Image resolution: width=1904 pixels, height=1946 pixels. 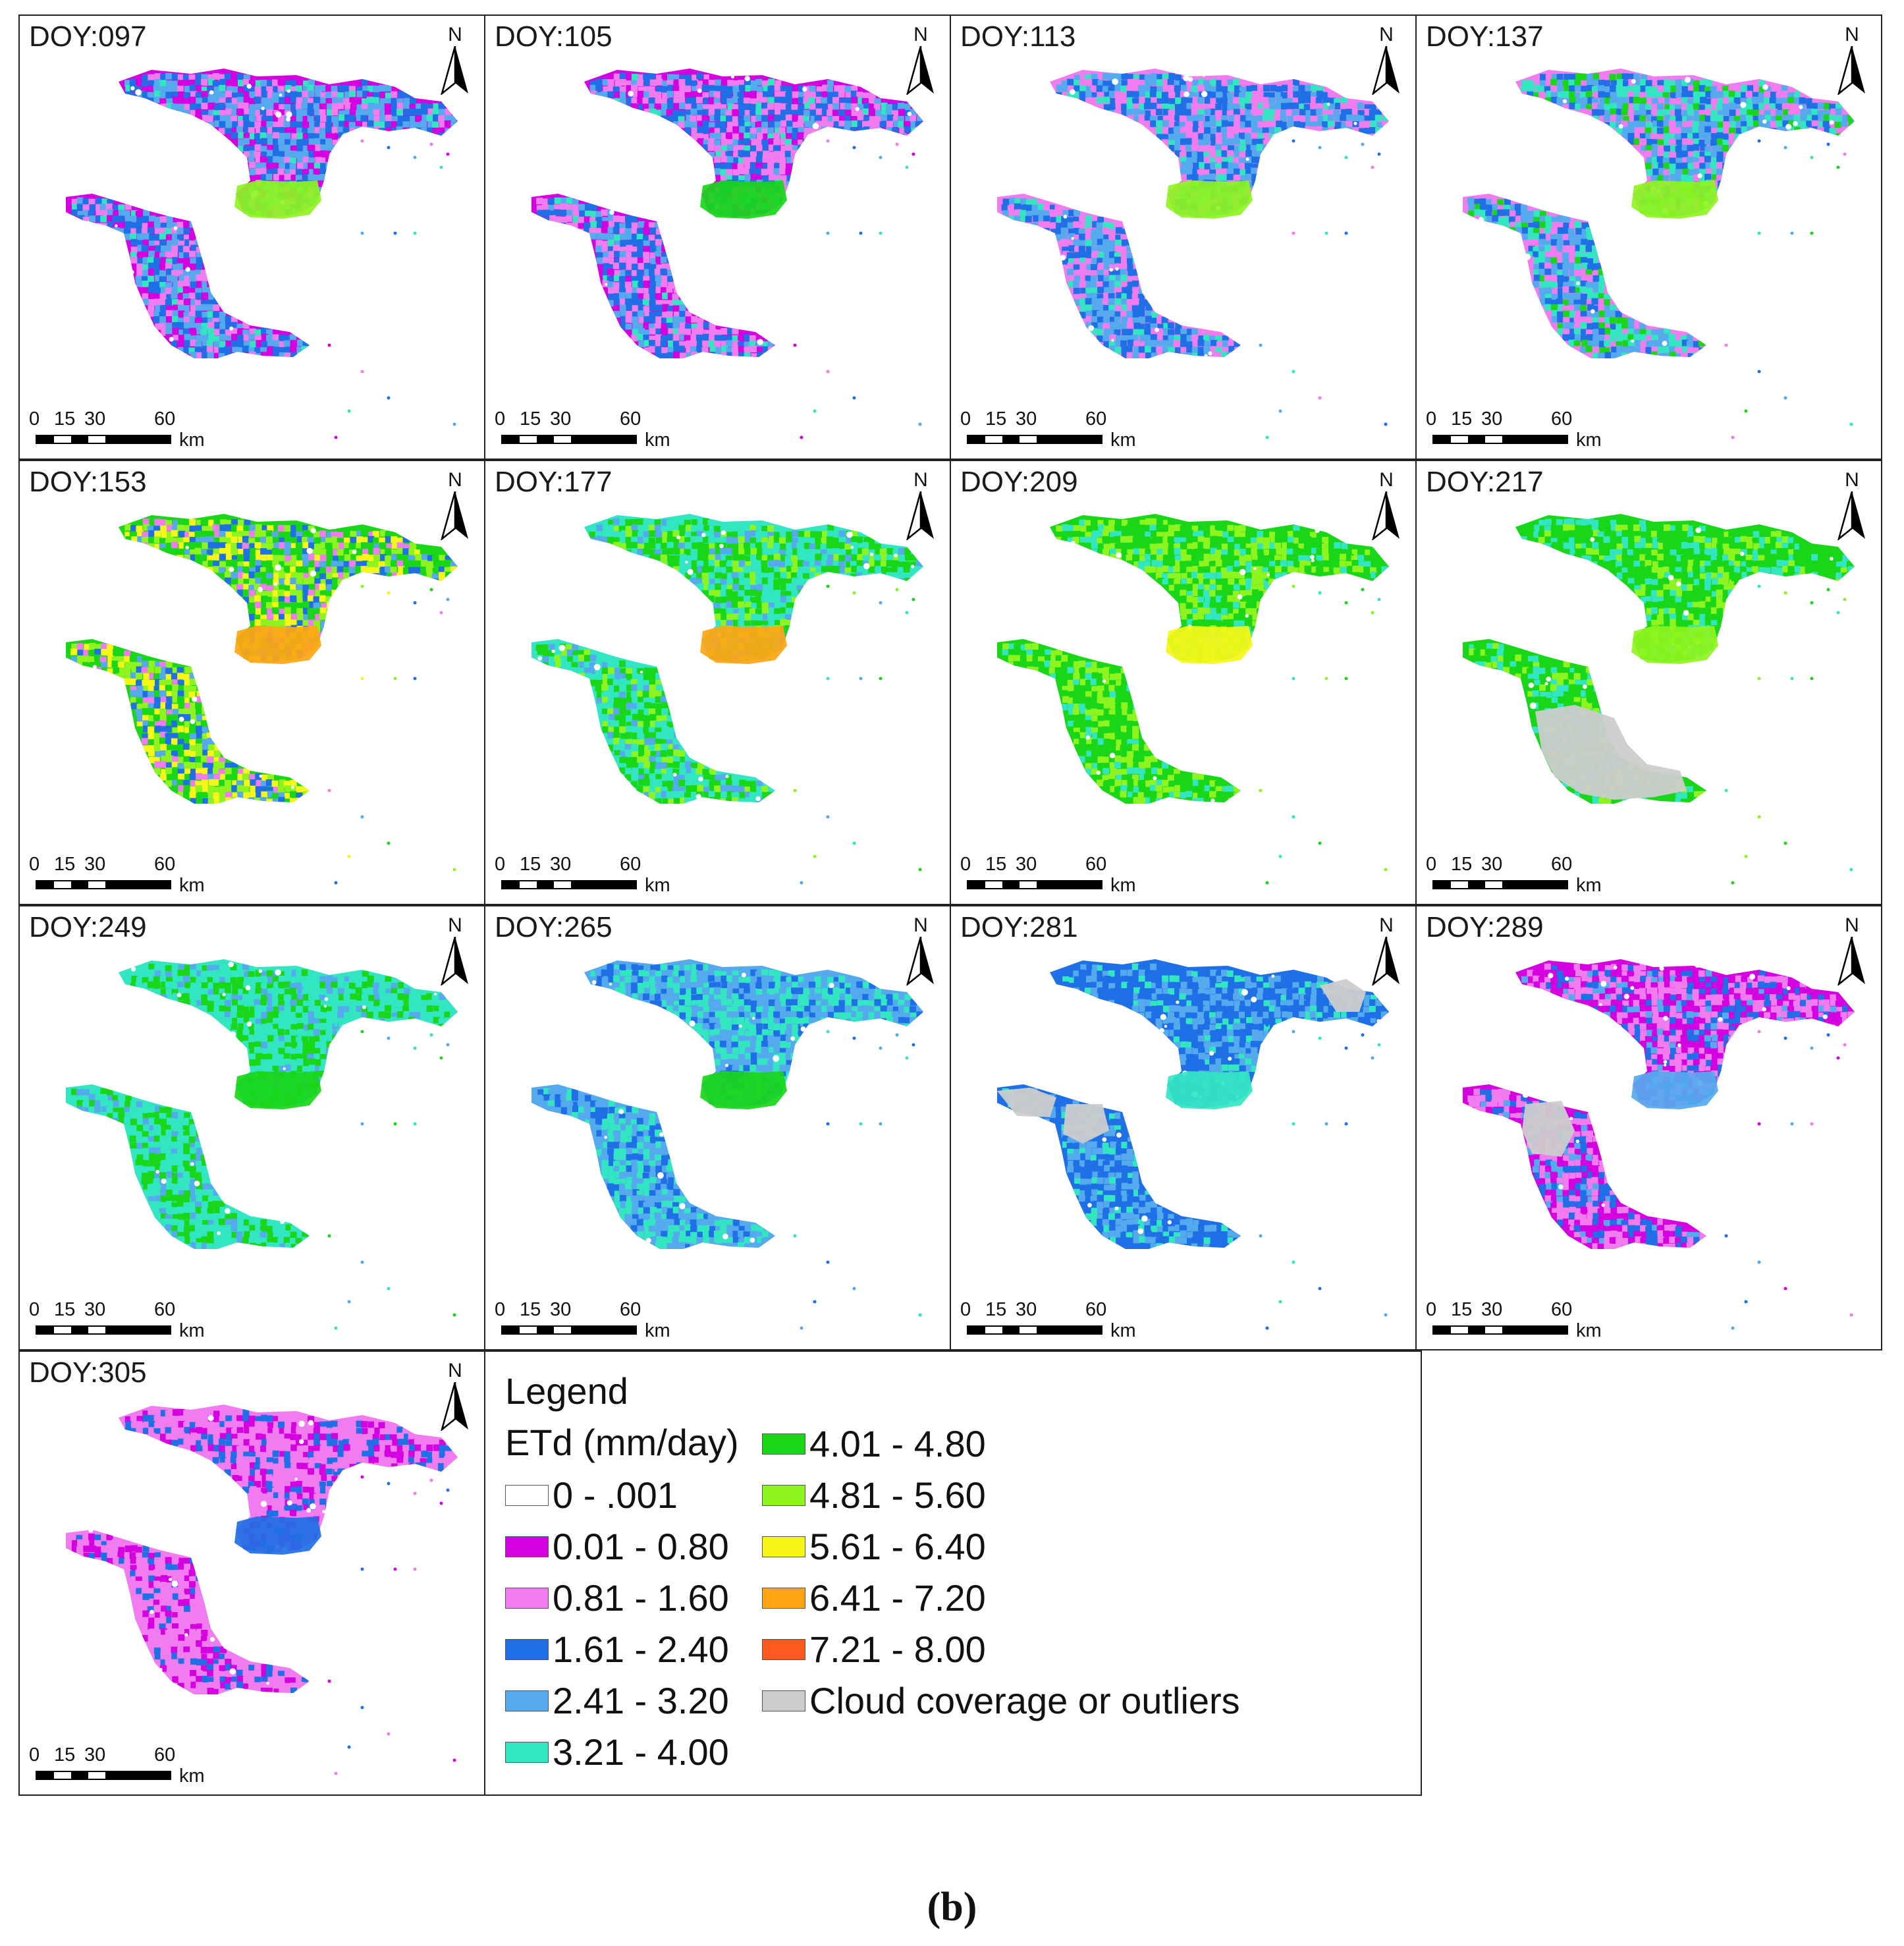 What do you see at coordinates (1001, 1701) in the screenshot?
I see `legend-item: Cloud coverage or outliers` at bounding box center [1001, 1701].